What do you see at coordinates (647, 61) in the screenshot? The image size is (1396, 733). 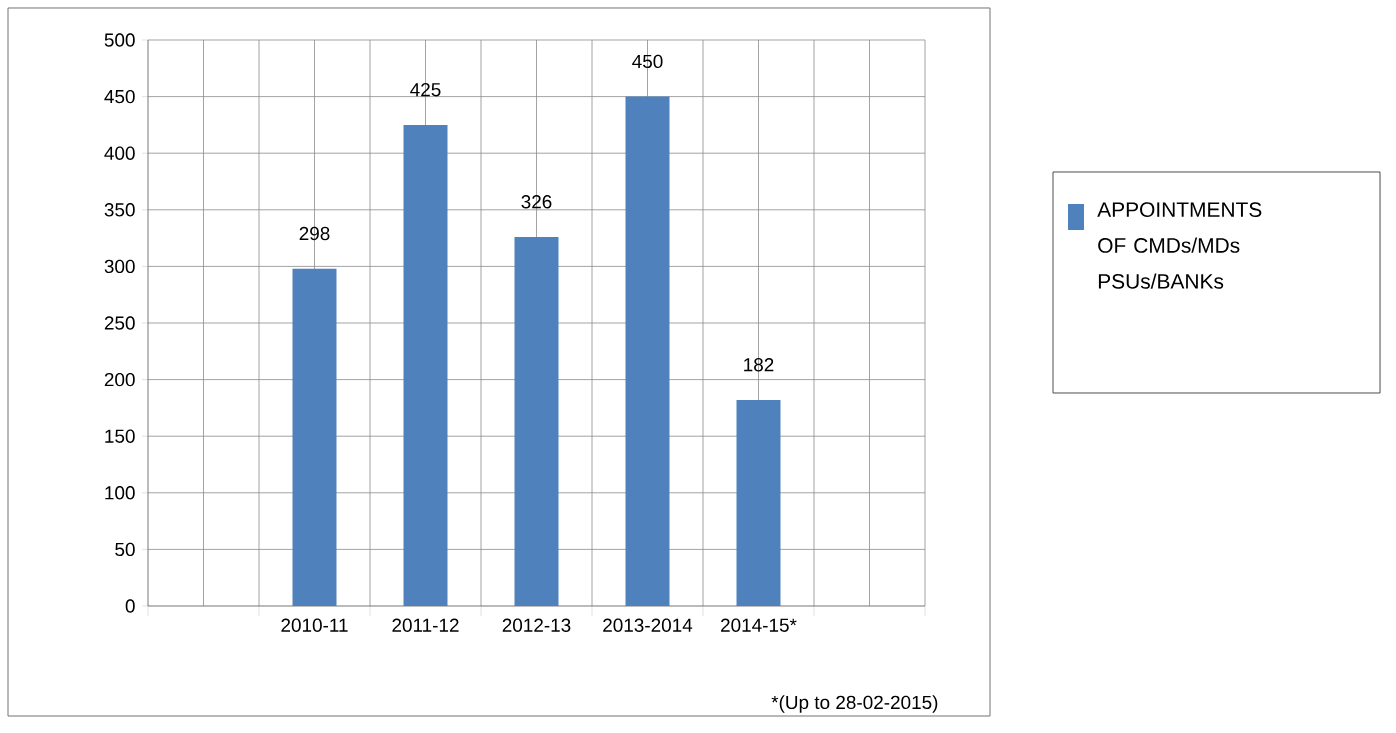 I see `data-label: 450` at bounding box center [647, 61].